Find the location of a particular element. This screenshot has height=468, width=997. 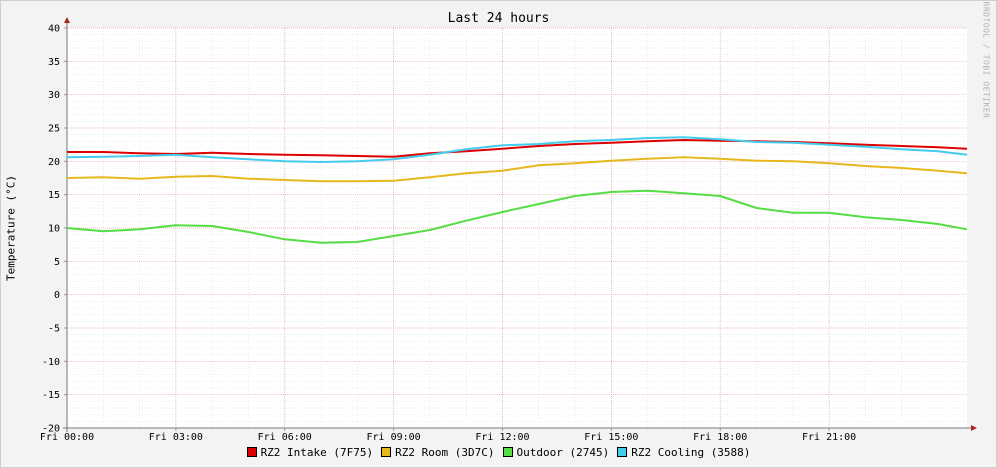

y-tick-label: 5 is located at coordinates (57, 262).